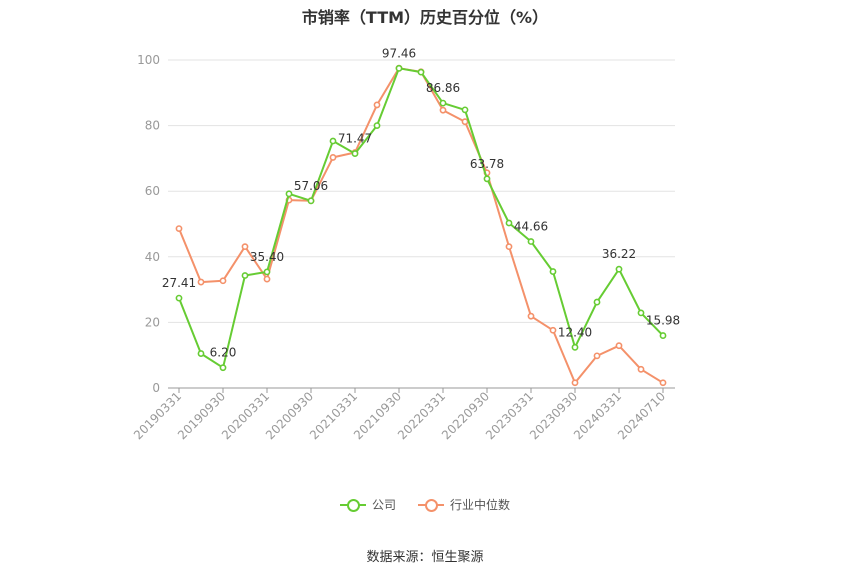 This screenshot has height=575, width=850. I want to click on y-tick-label: 60, so click(152, 191).